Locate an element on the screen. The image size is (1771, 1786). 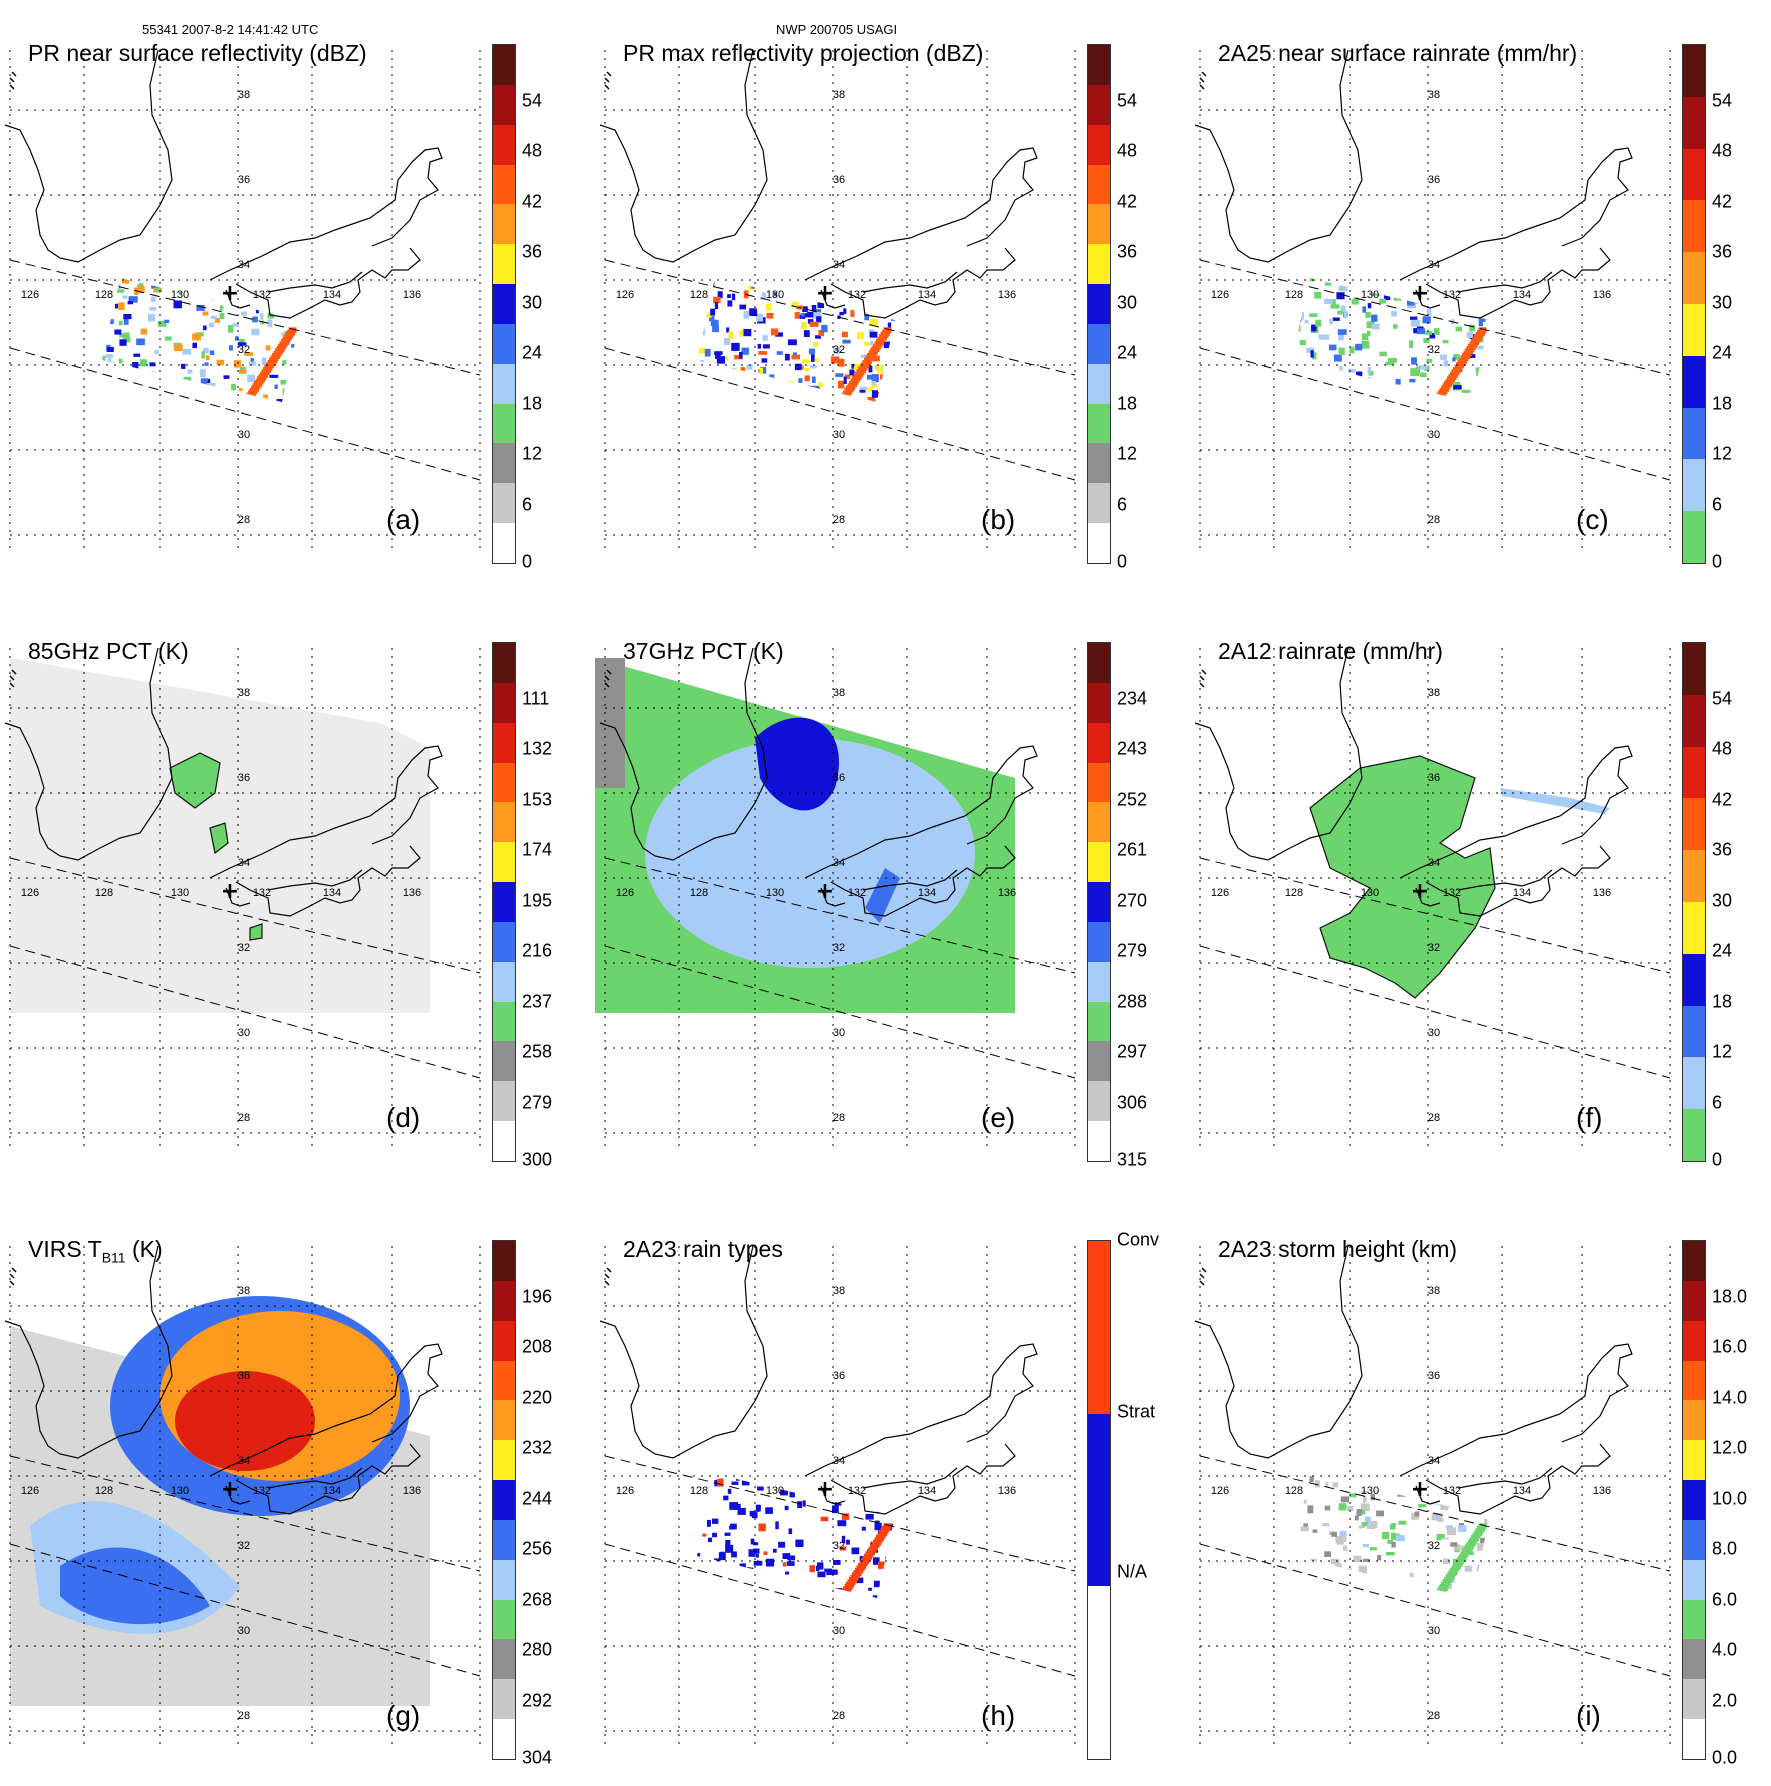
lat-label: 34 is located at coordinates (244, 265).